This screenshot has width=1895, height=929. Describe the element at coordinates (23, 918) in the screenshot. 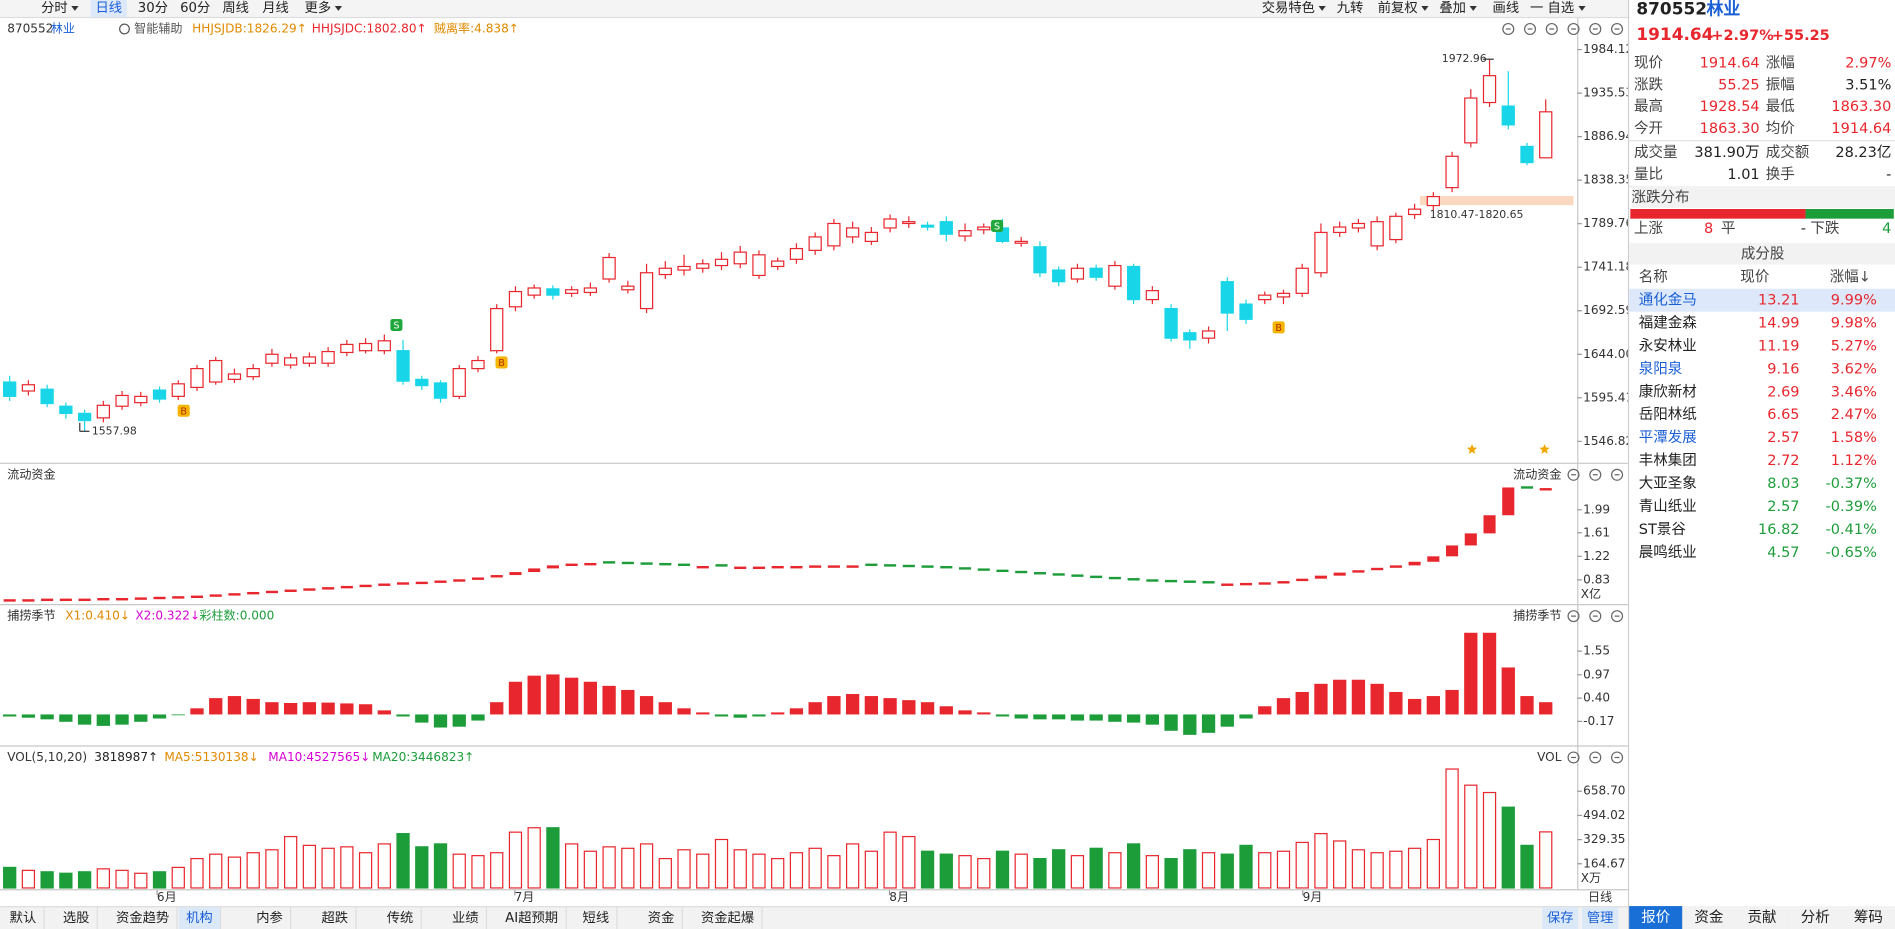

I see `bottom-tab: 默认` at that location.